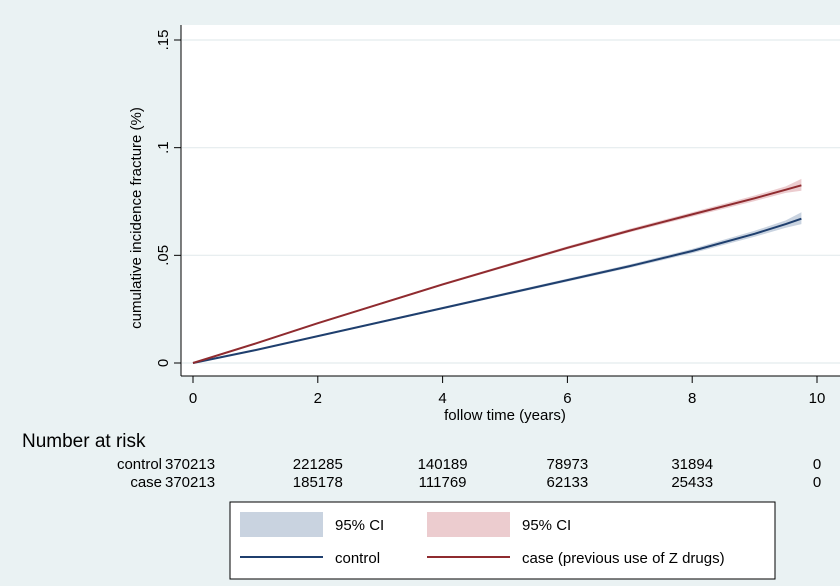  What do you see at coordinates (163, 40) in the screenshot?
I see `y-tick-label-3: .15` at bounding box center [163, 40].